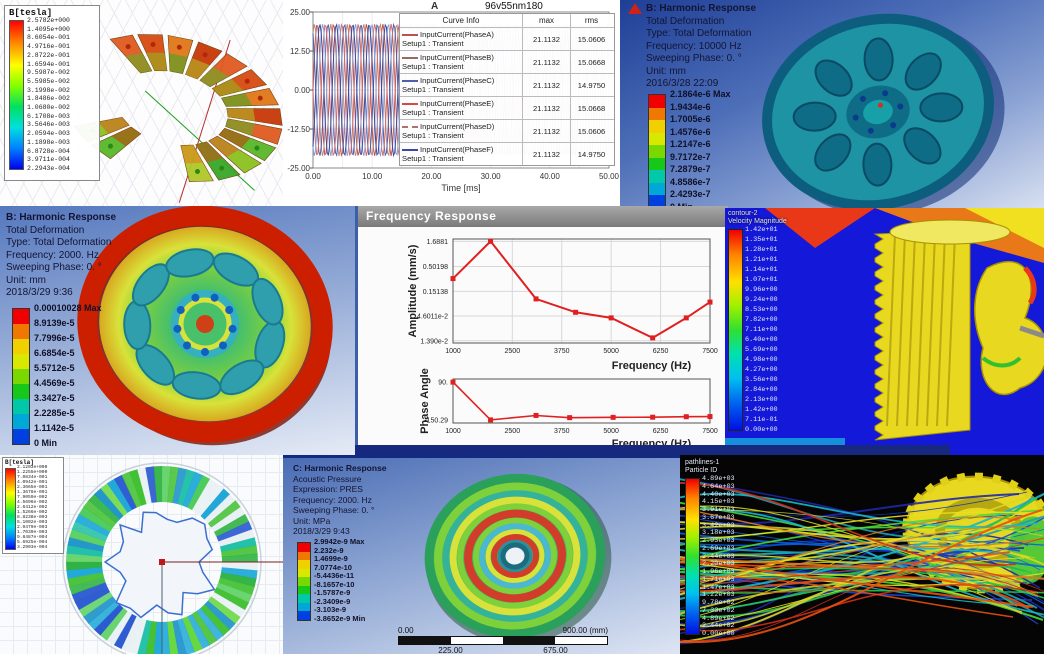 This screenshot has width=1044, height=654. What do you see at coordinates (333, 567) in the screenshot?
I see `colorbar-label: 7.0774e-10` at bounding box center [333, 567].